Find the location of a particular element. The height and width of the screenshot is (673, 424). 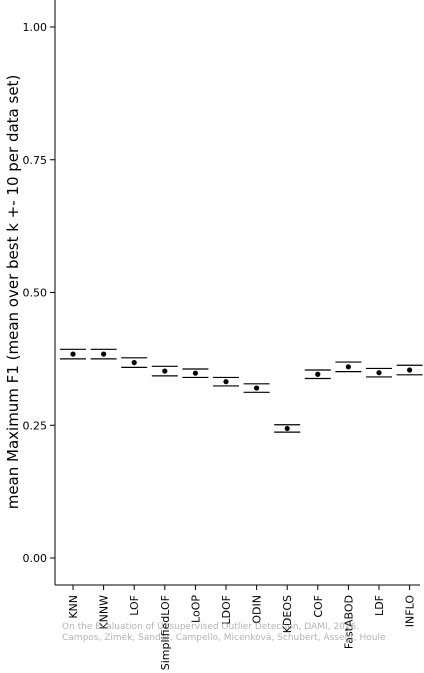

error-bar-knn is located at coordinates (73, 354).